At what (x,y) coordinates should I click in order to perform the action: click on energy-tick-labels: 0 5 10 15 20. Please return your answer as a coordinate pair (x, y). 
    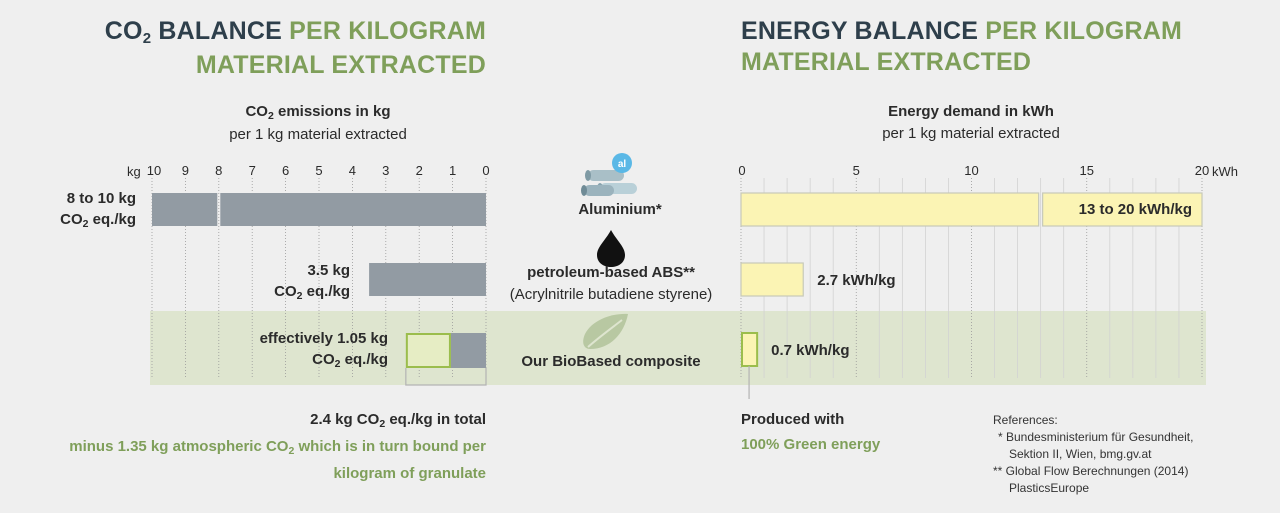
    Looking at the image, I should click on (973, 170).